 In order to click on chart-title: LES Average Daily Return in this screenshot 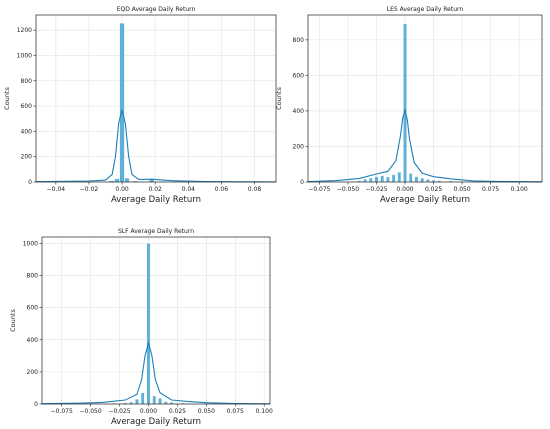, I will do `click(425, 9)`.